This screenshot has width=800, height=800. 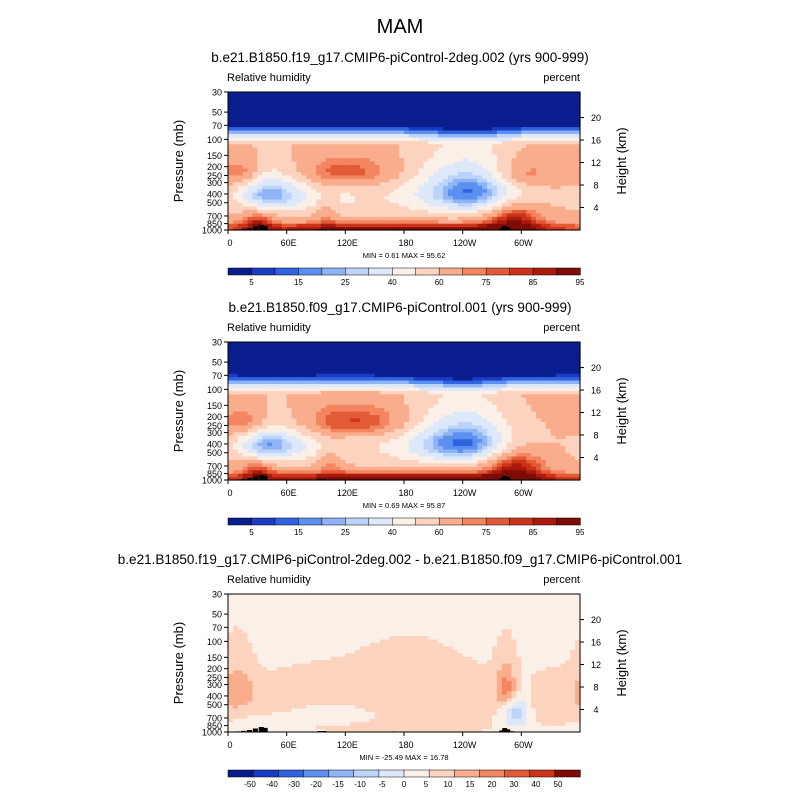 I want to click on colorbar-swatch, so click(x=357, y=271).